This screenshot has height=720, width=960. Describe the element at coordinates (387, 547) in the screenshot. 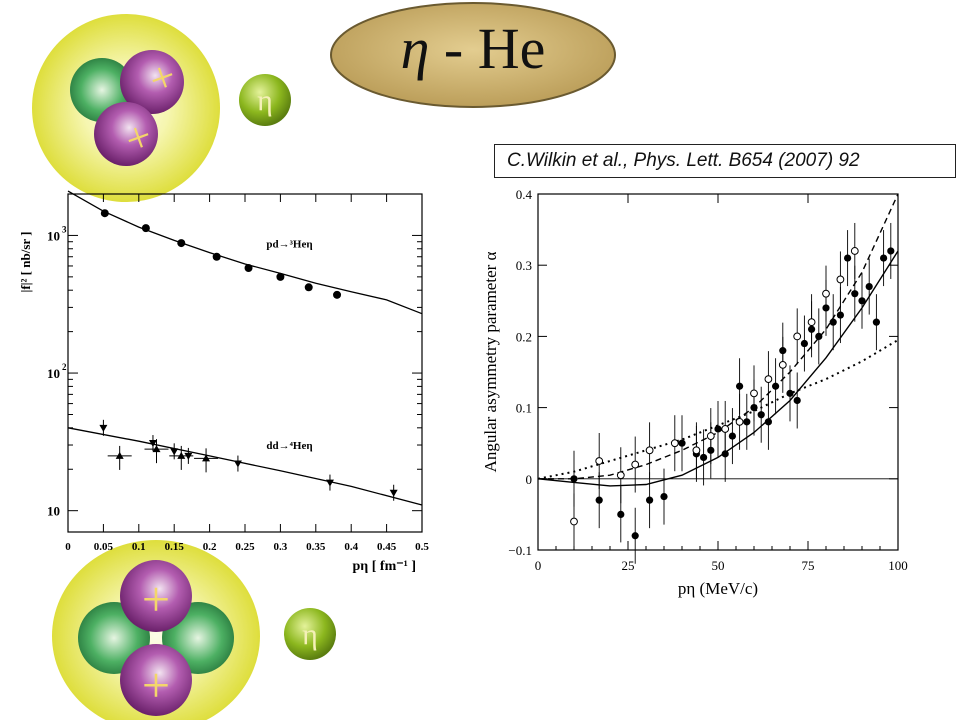

I see `x-tick-label: 0.45` at that location.